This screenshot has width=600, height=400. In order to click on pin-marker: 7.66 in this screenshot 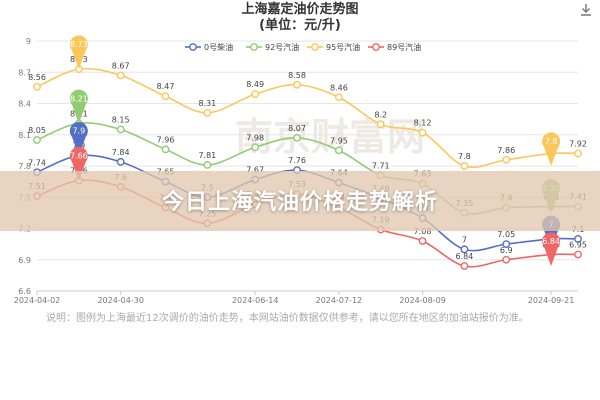, I will do `click(78, 163)`.